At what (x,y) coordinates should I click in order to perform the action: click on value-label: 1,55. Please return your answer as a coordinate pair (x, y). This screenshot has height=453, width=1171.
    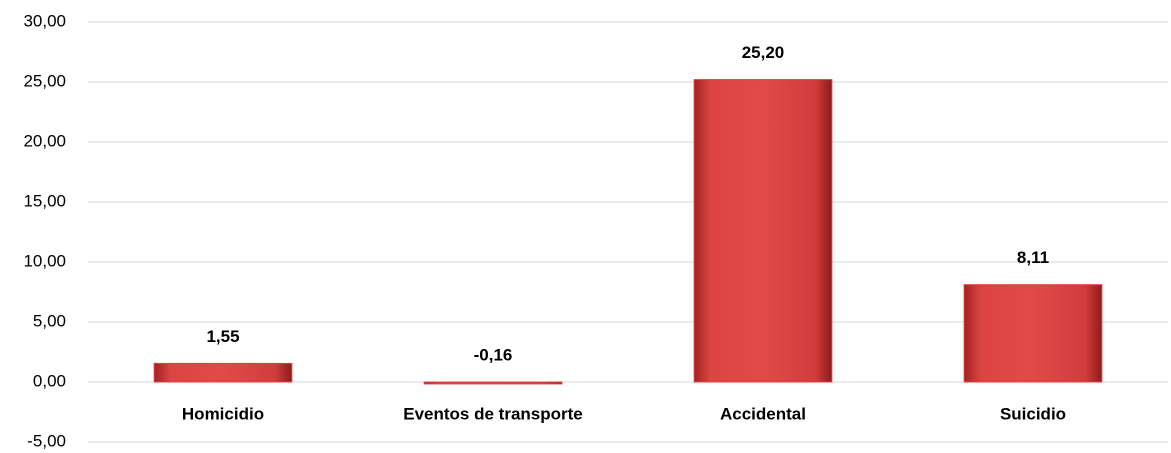
    Looking at the image, I should click on (222, 336).